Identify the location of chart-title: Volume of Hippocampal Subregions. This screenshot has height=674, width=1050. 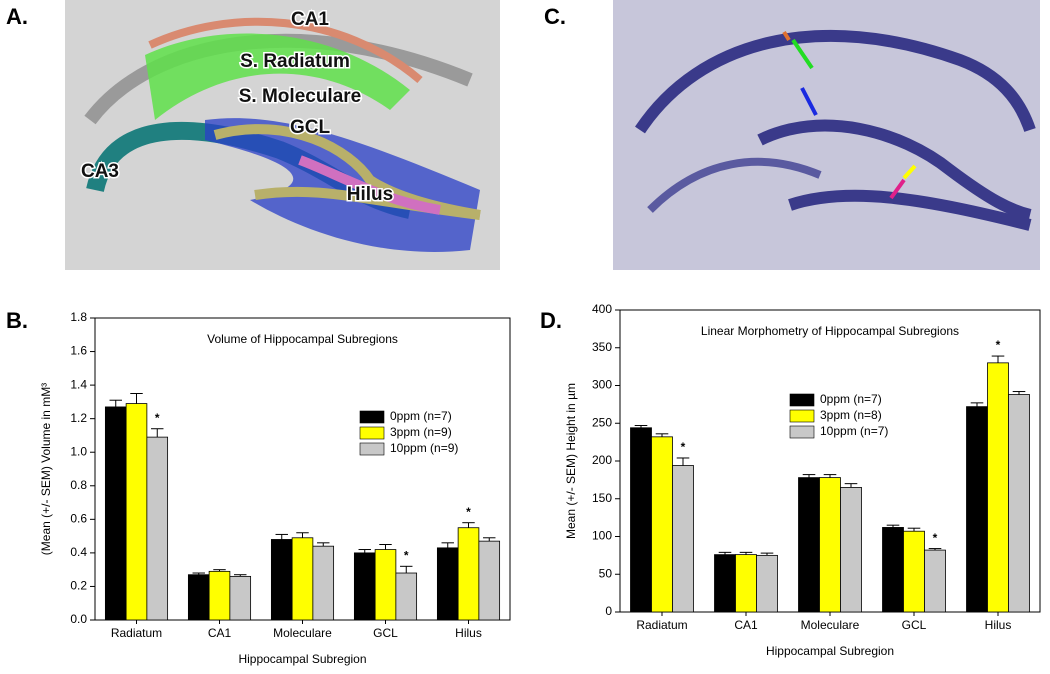
(302, 339).